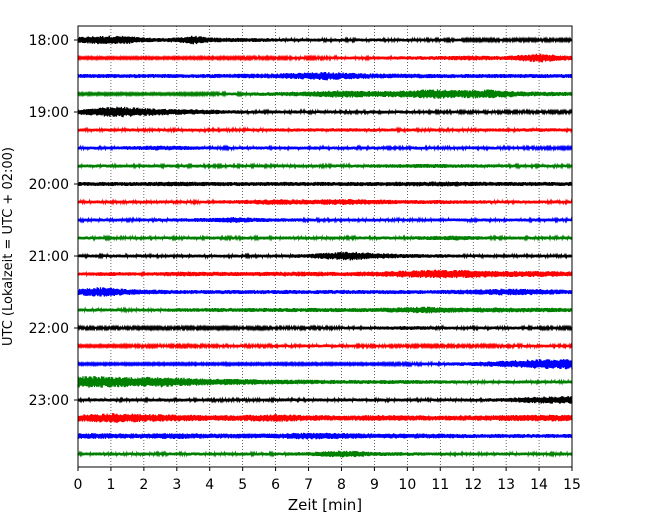 The image size is (650, 520). I want to click on x-tick-label: 11, so click(440, 485).